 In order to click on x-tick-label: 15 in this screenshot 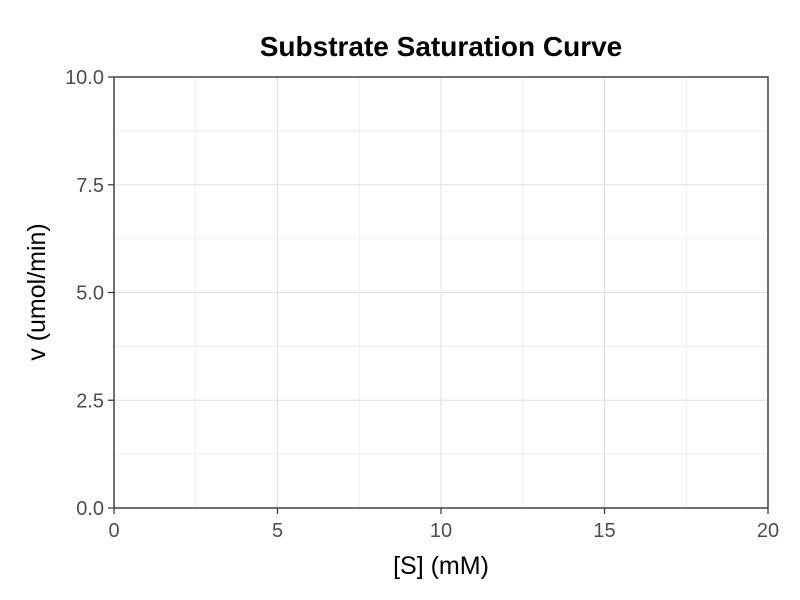, I will do `click(604, 531)`.